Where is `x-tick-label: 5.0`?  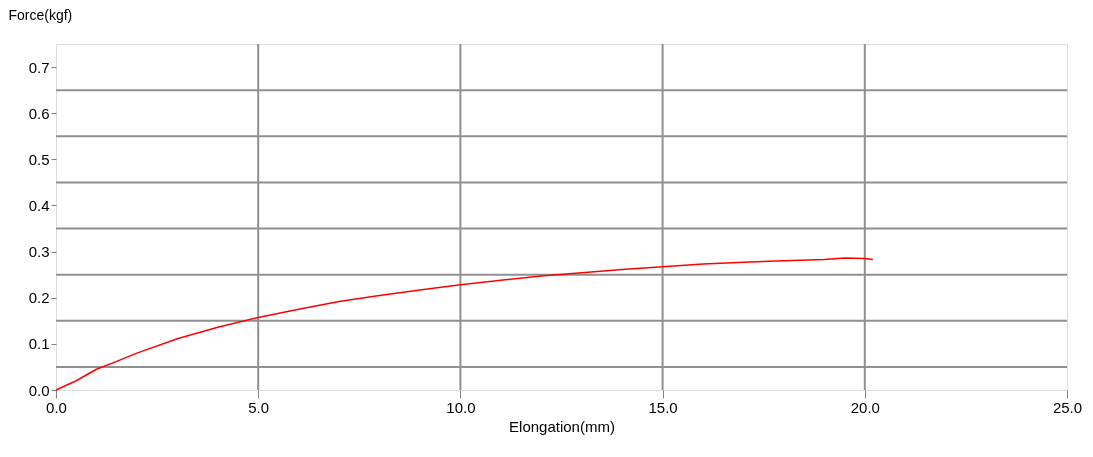 x-tick-label: 5.0 is located at coordinates (259, 407).